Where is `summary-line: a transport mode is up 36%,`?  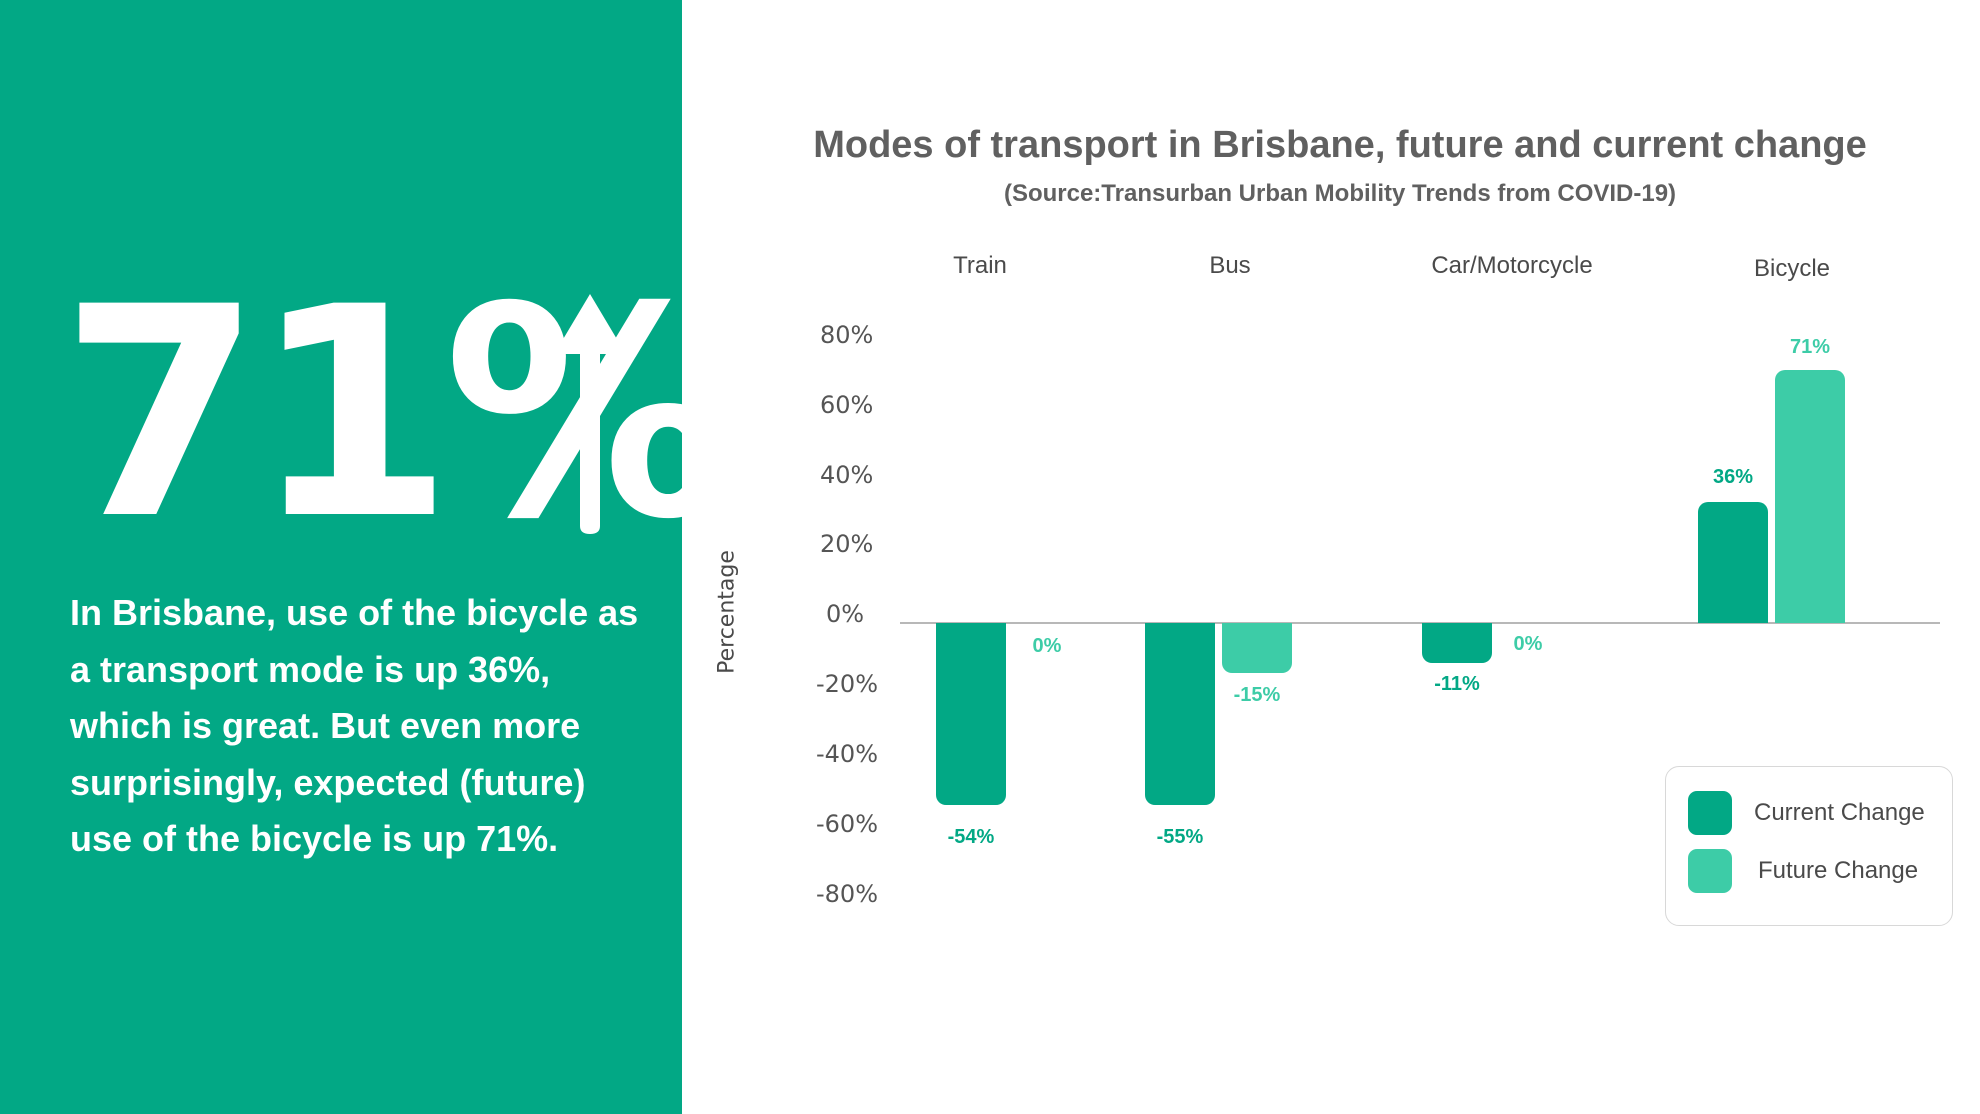
summary-line: a transport mode is up 36%, is located at coordinates (310, 669).